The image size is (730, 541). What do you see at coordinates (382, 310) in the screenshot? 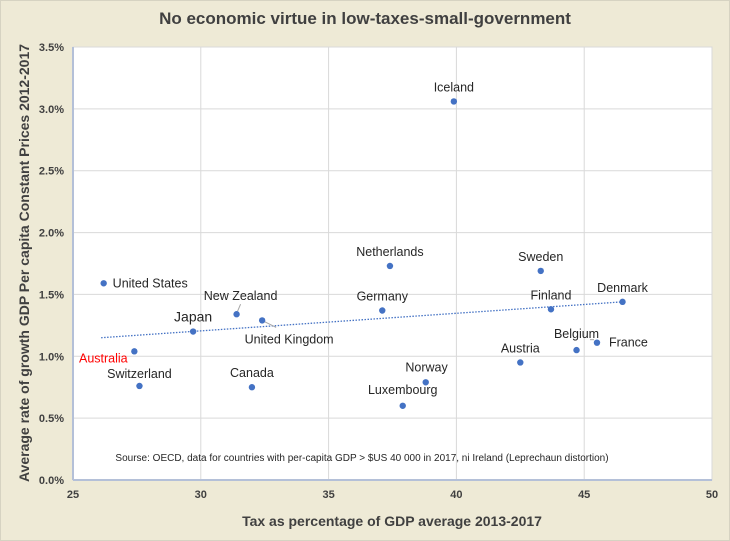
I see `data-point-germany` at bounding box center [382, 310].